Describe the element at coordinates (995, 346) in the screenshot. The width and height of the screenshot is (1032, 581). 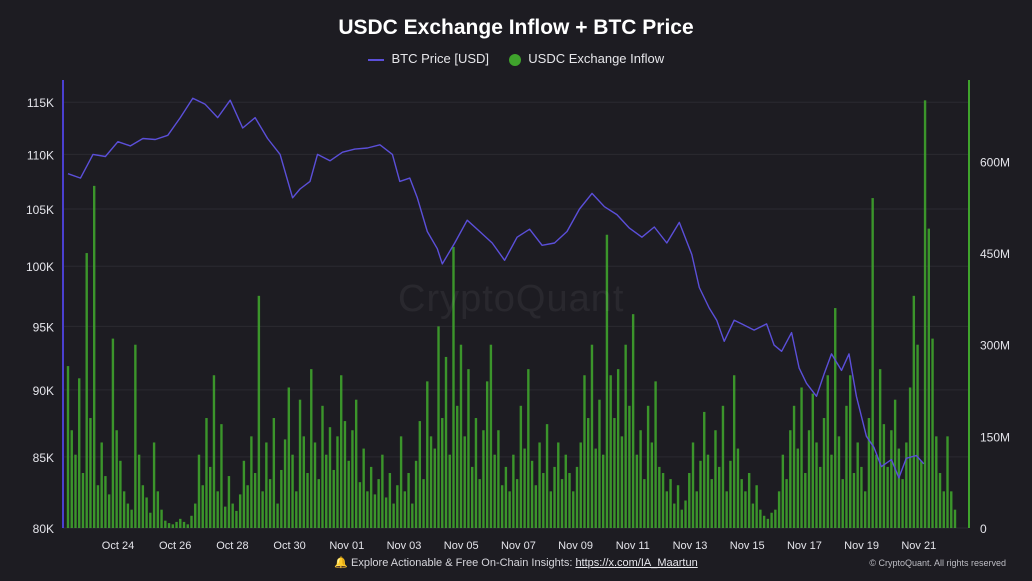
I see `y-right-tick: 300M` at that location.